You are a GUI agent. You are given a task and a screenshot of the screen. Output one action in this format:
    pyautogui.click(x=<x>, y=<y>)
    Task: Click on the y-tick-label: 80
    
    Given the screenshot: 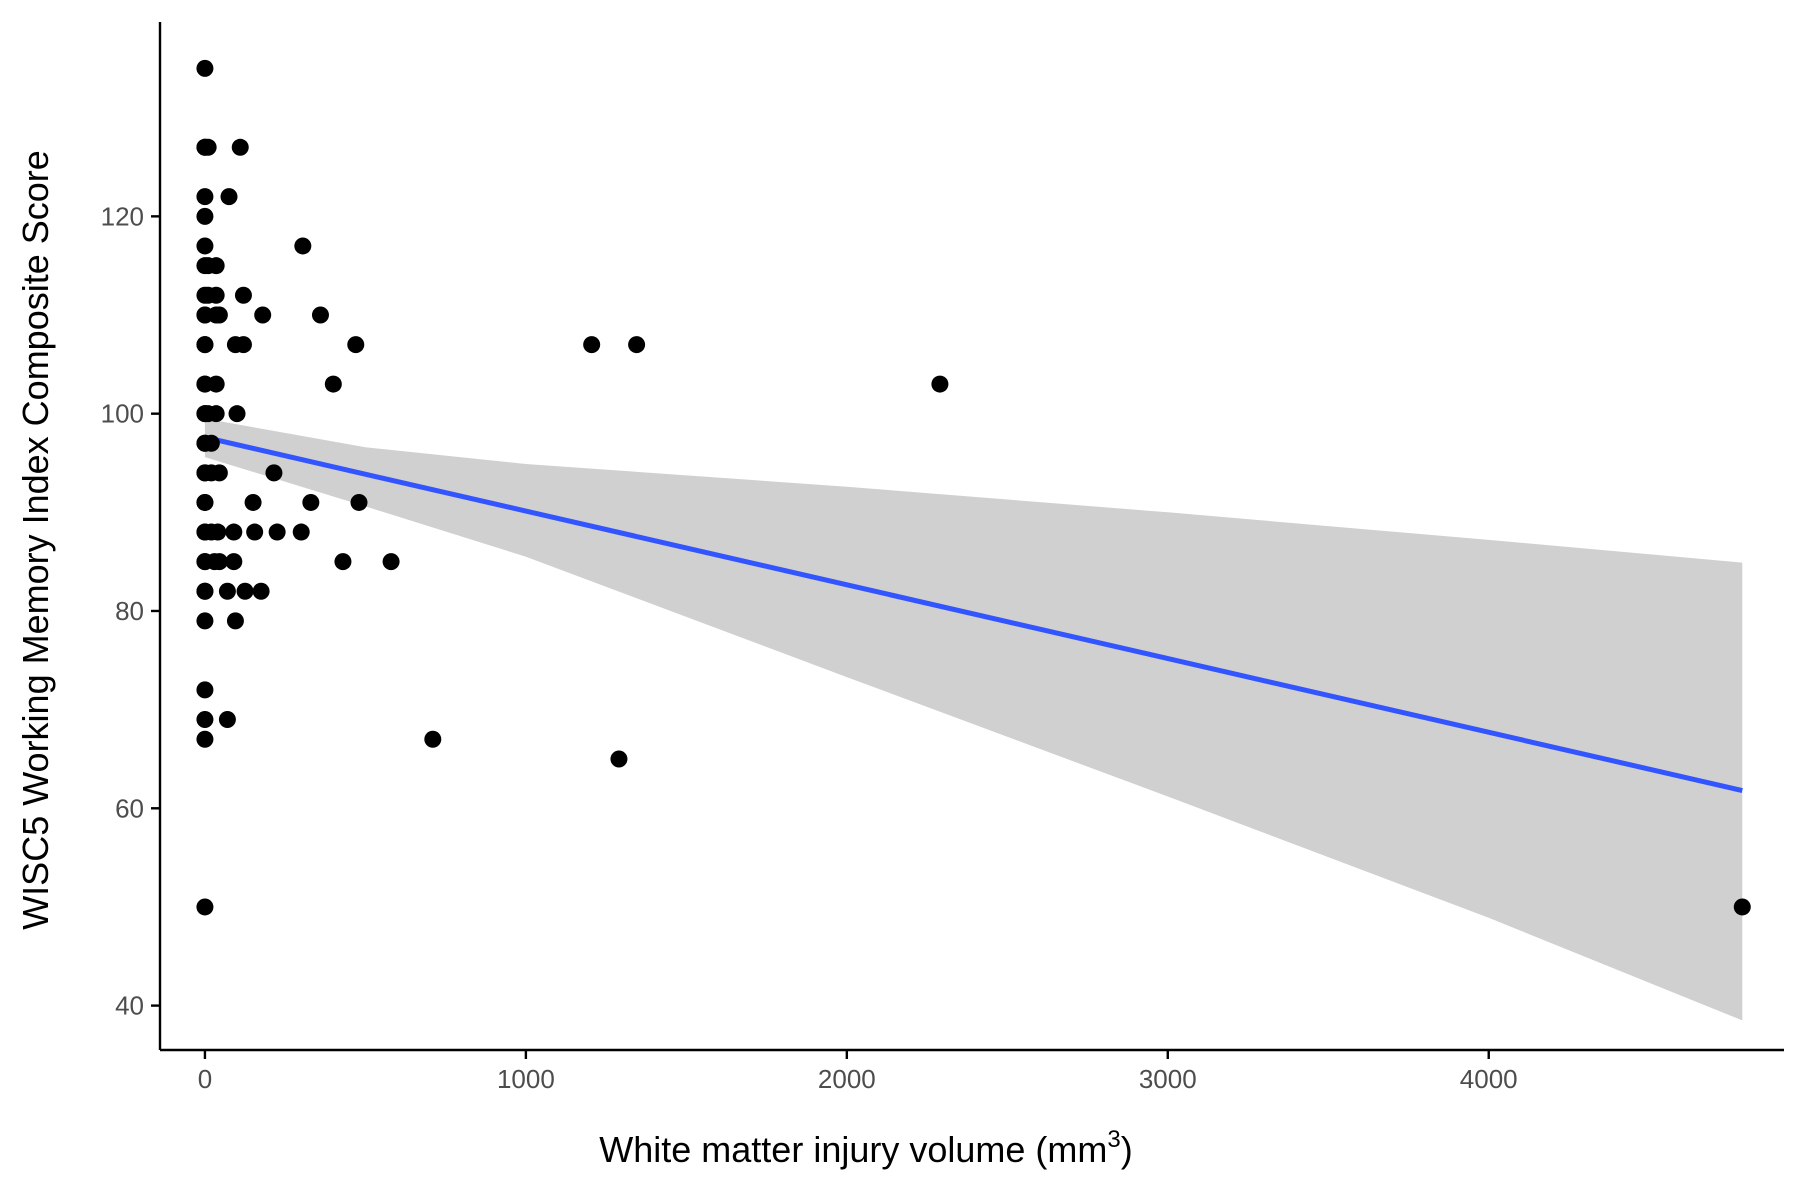 What is the action you would take?
    pyautogui.click(x=129, y=611)
    